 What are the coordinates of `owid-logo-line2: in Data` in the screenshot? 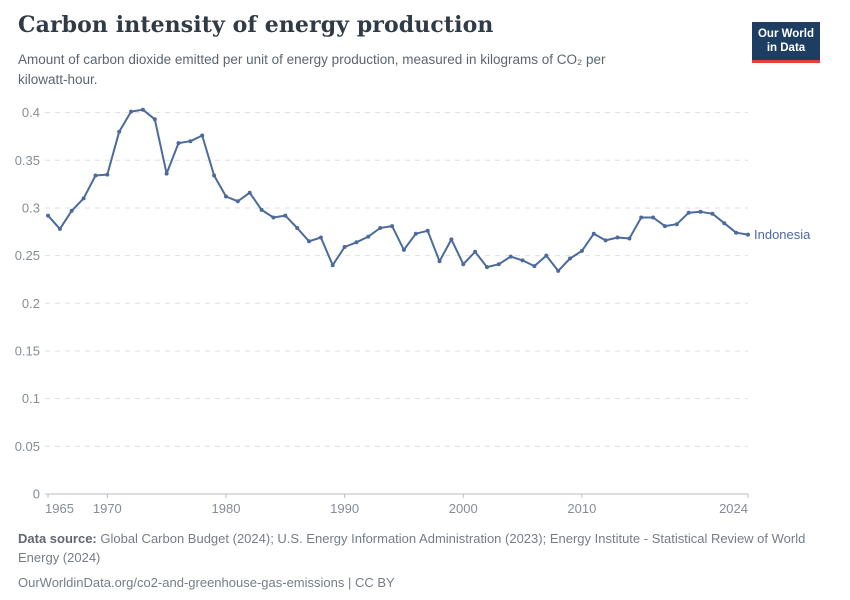 It's located at (786, 48).